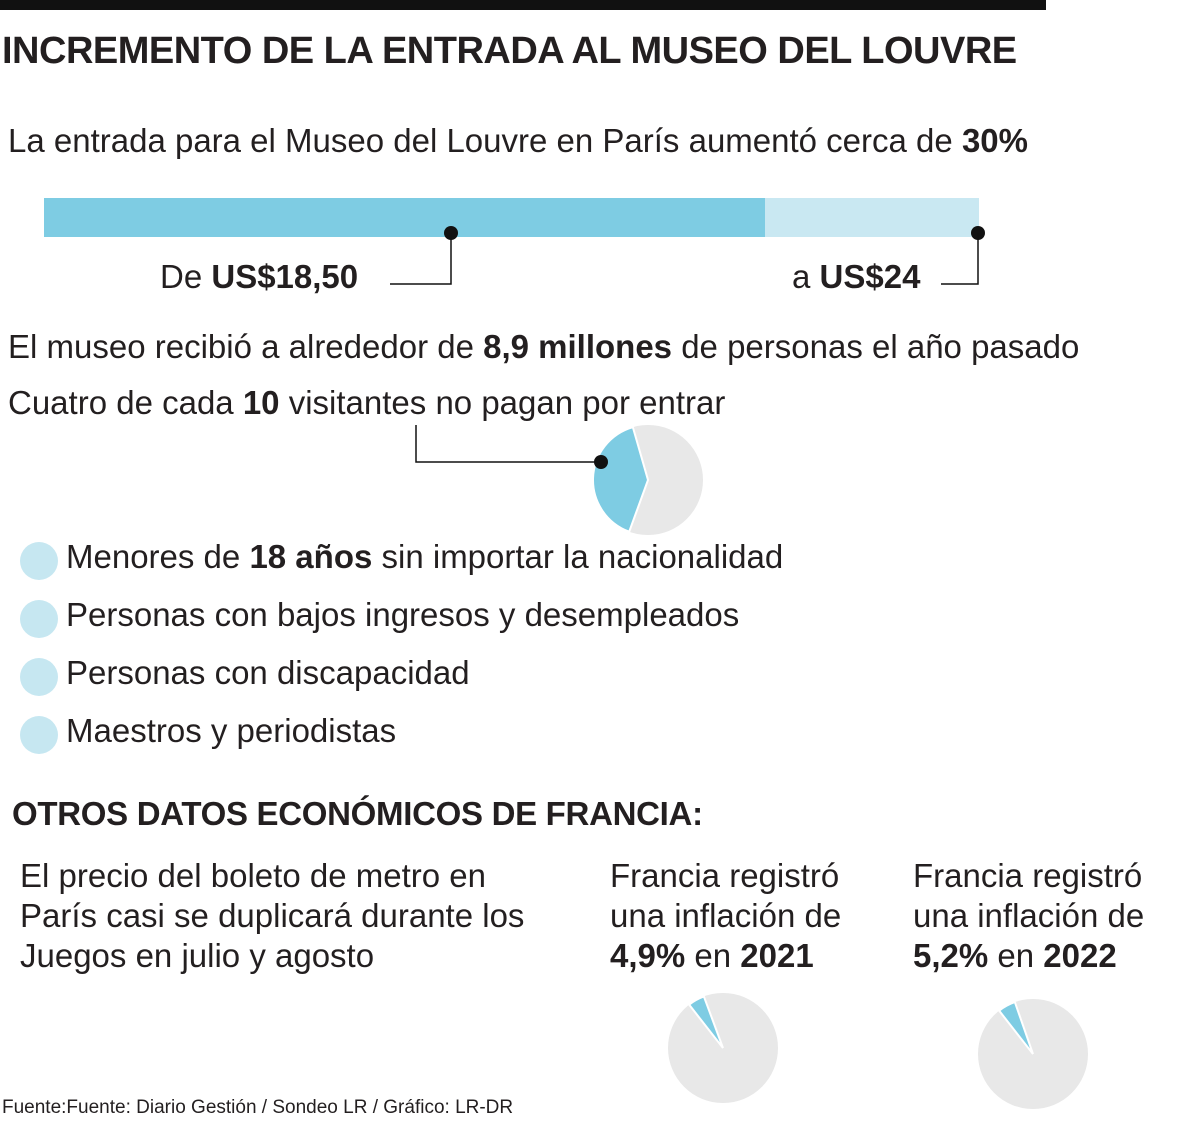 The height and width of the screenshot is (1124, 1200). I want to click on inflation-2022-value: 5,2%, so click(951, 955).